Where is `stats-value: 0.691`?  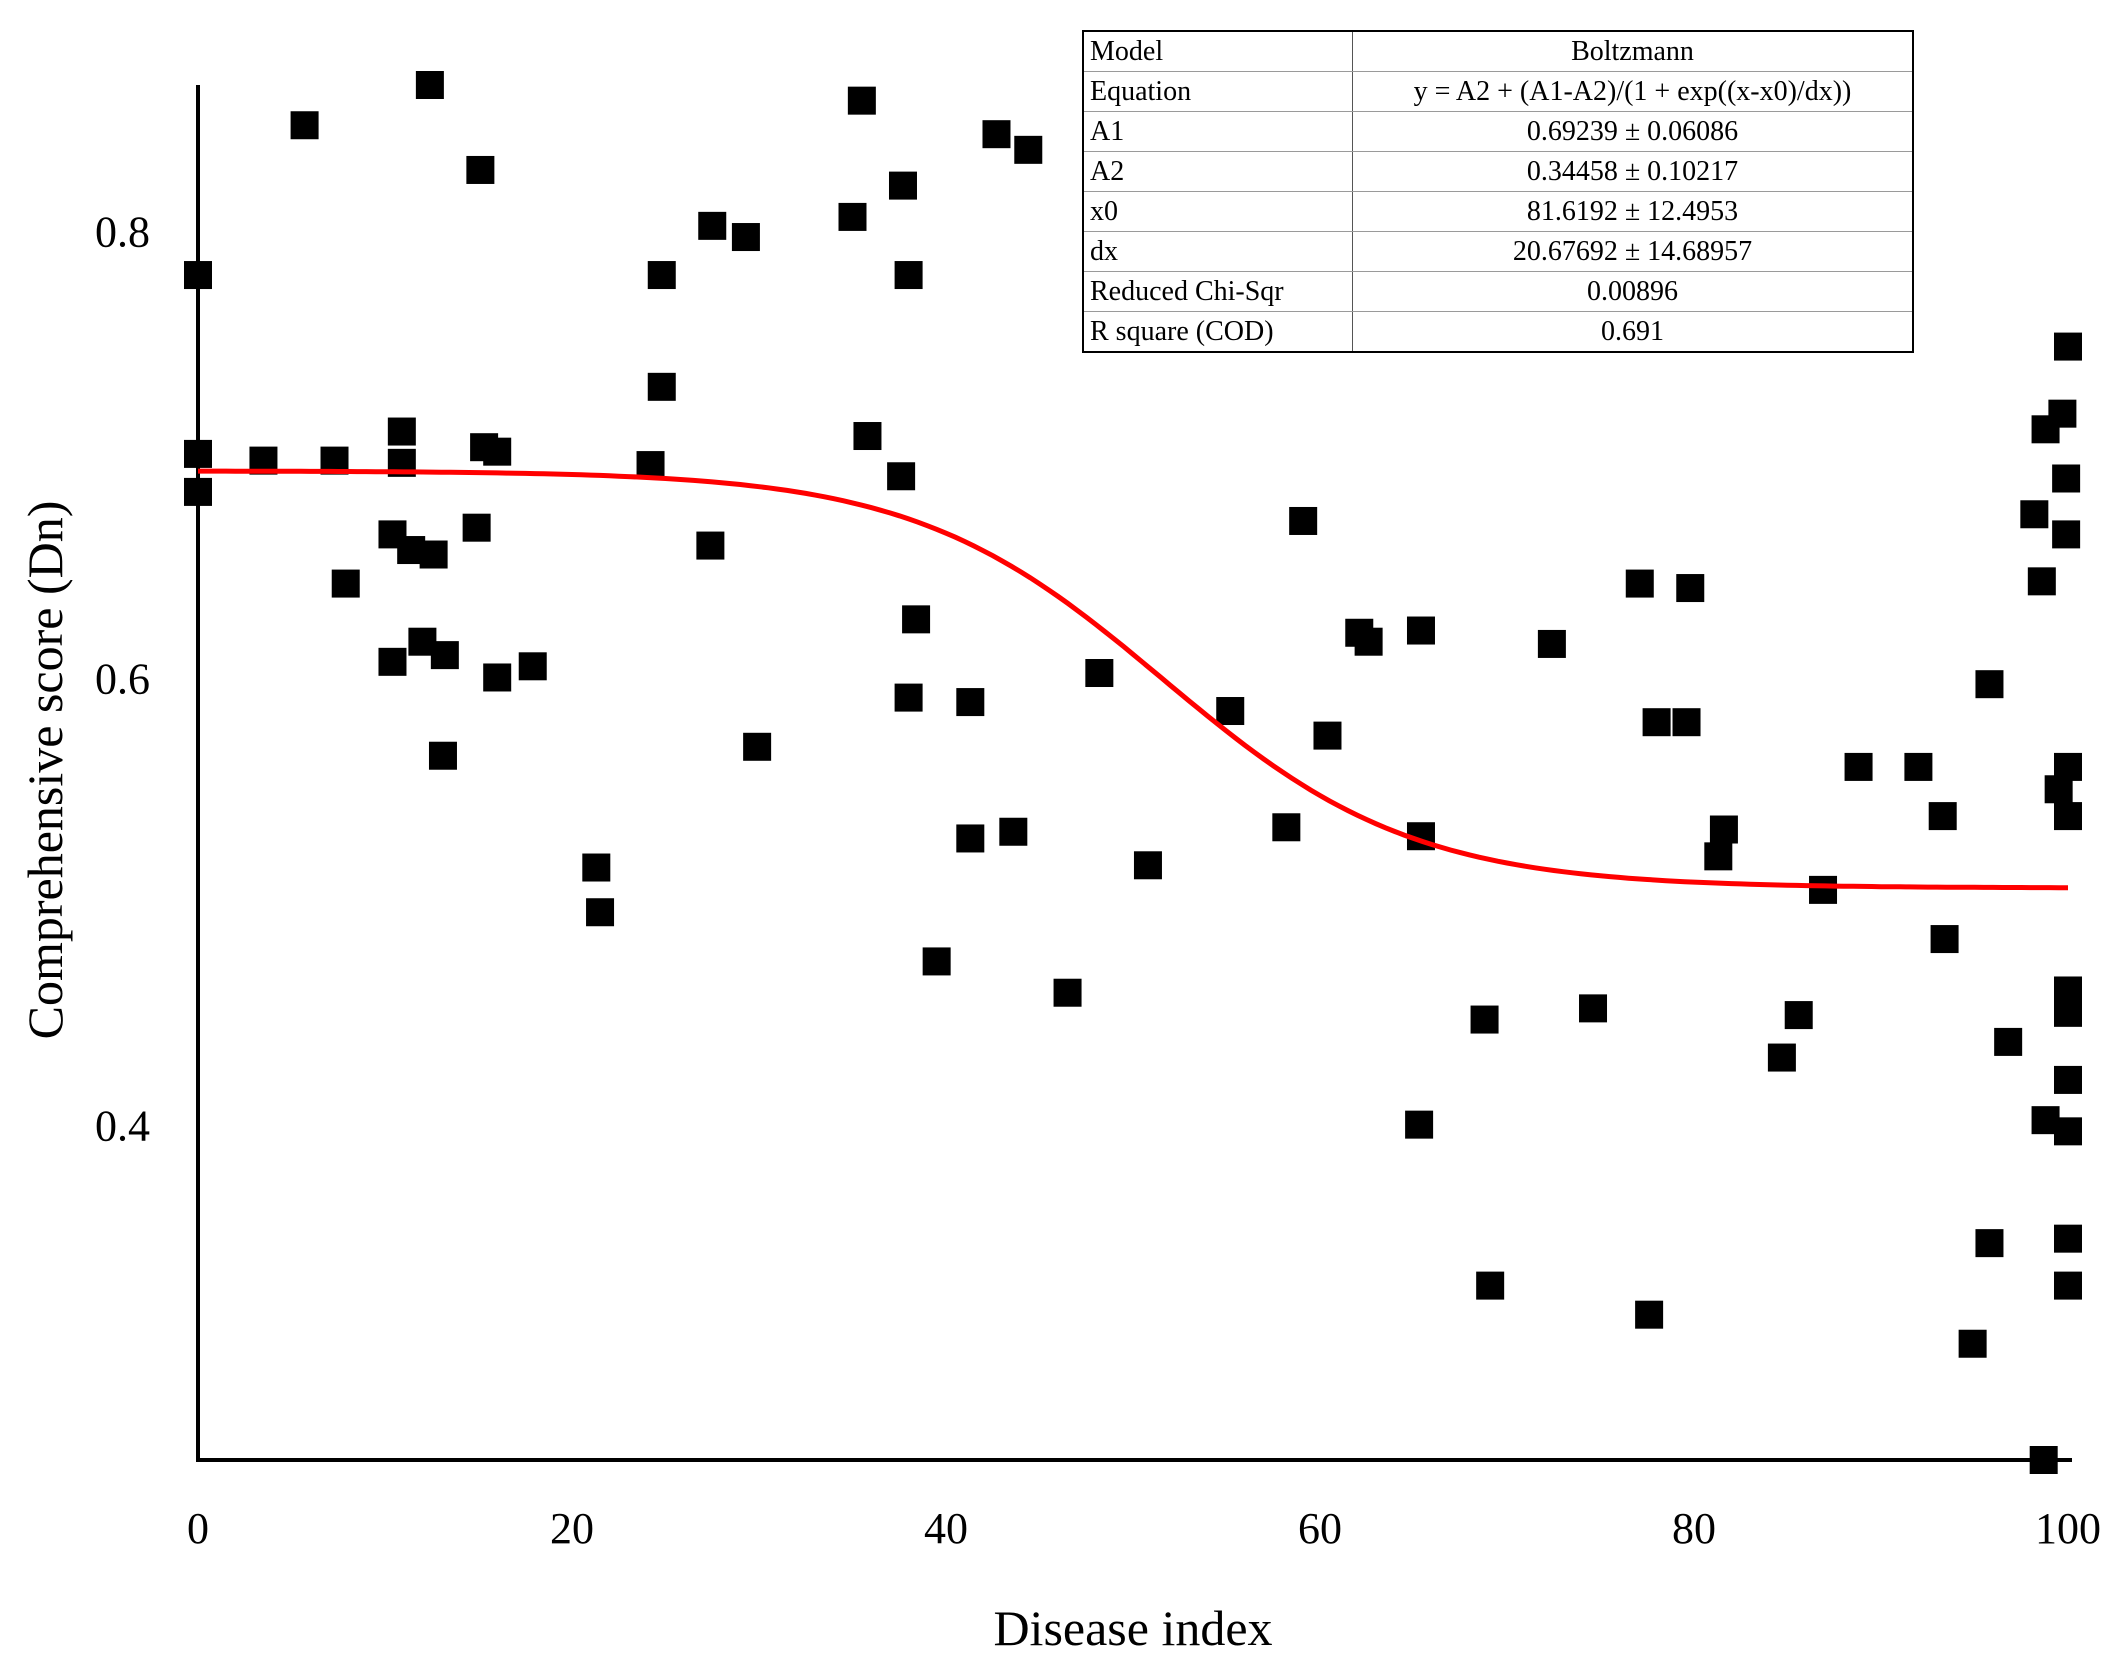 stats-value: 0.691 is located at coordinates (1633, 332).